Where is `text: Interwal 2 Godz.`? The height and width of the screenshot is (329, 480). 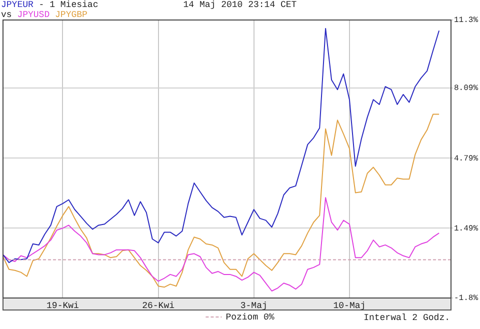
text: Interwal 2 Godz. is located at coordinates (407, 318).